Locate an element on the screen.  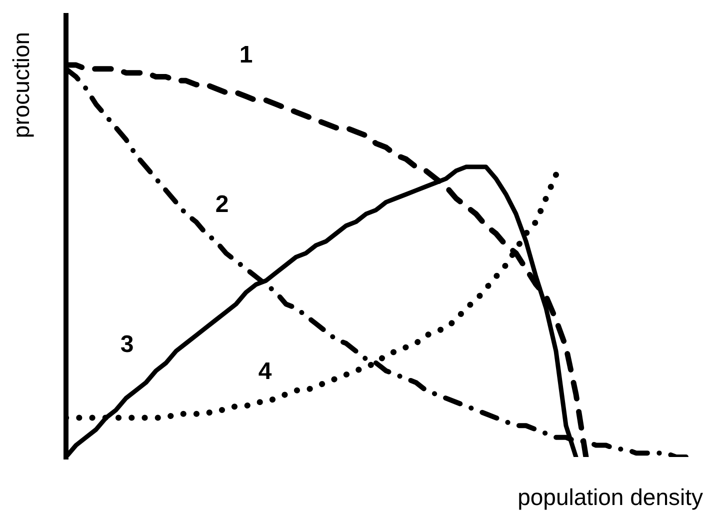
y-axis-title: procuction is located at coordinates (21, 85).